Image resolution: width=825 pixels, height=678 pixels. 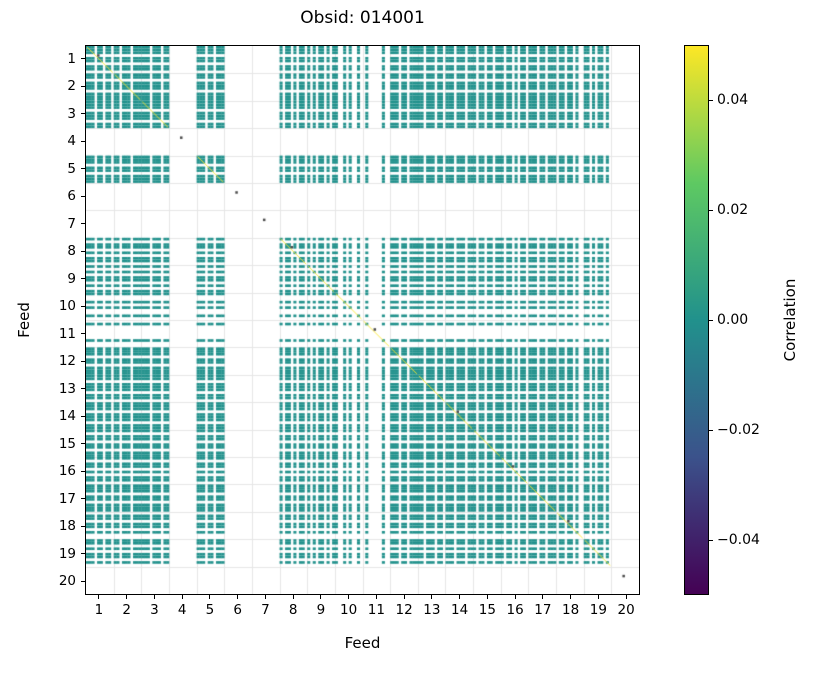 What do you see at coordinates (71, 58) in the screenshot?
I see `y-tick-label: 1` at bounding box center [71, 58].